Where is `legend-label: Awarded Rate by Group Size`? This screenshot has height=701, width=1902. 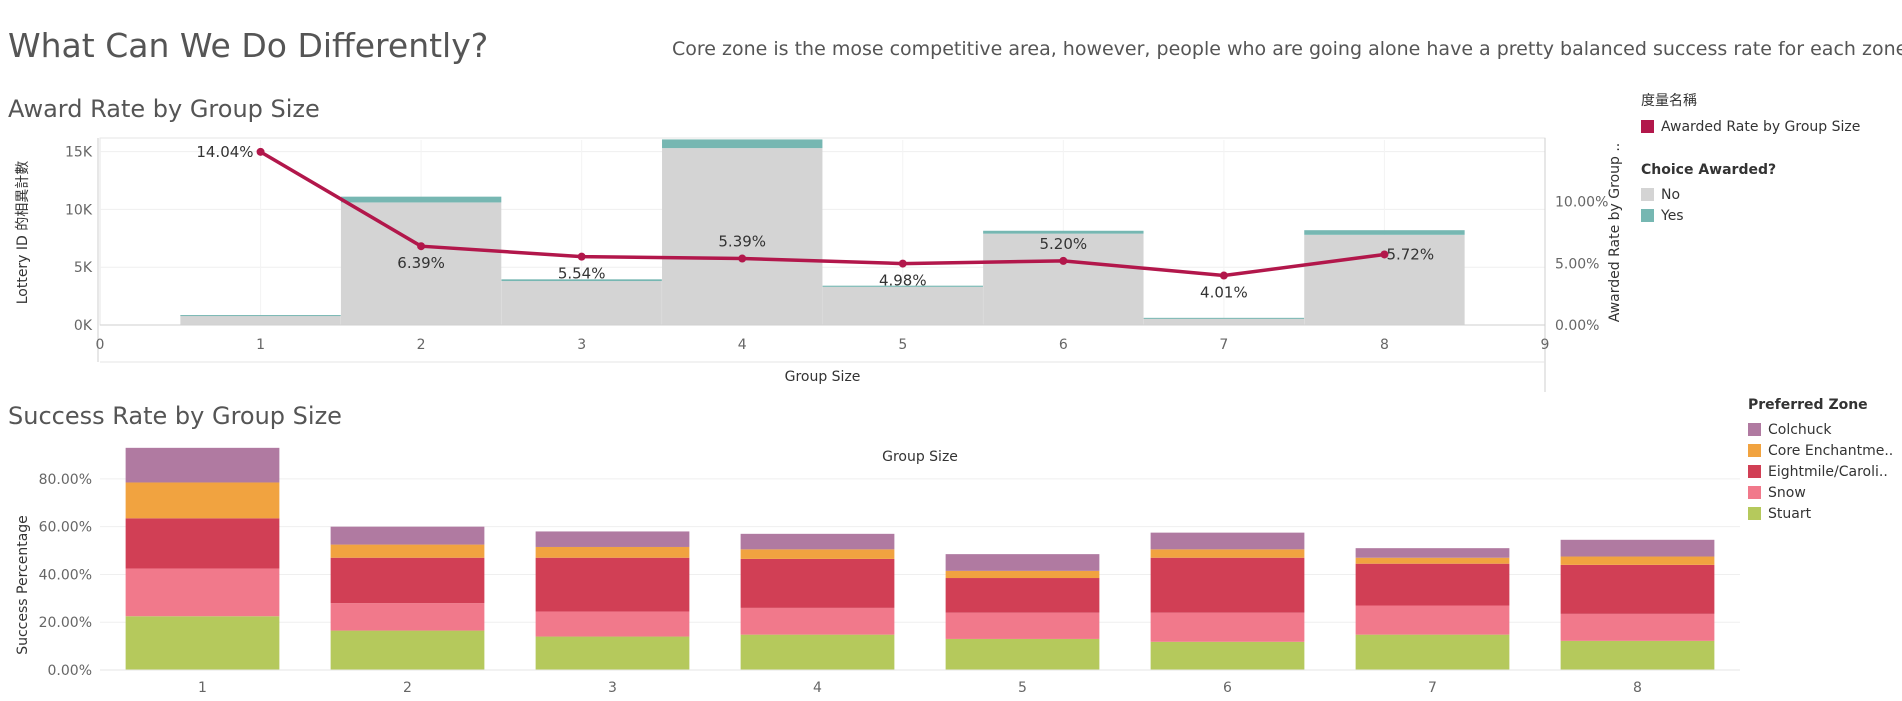
legend-label: Awarded Rate by Group Size is located at coordinates (1761, 126).